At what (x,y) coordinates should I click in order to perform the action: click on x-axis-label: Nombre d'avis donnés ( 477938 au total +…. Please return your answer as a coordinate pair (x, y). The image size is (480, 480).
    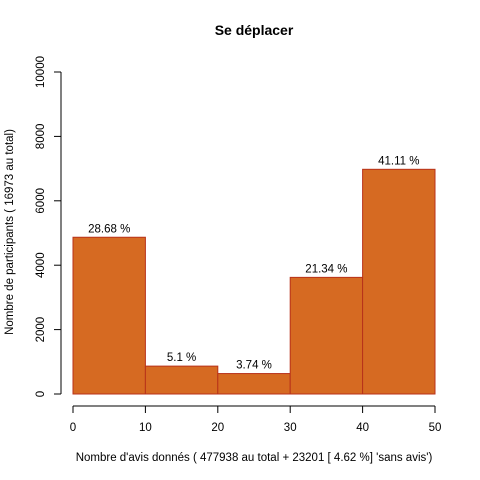
    Looking at the image, I should click on (254, 458).